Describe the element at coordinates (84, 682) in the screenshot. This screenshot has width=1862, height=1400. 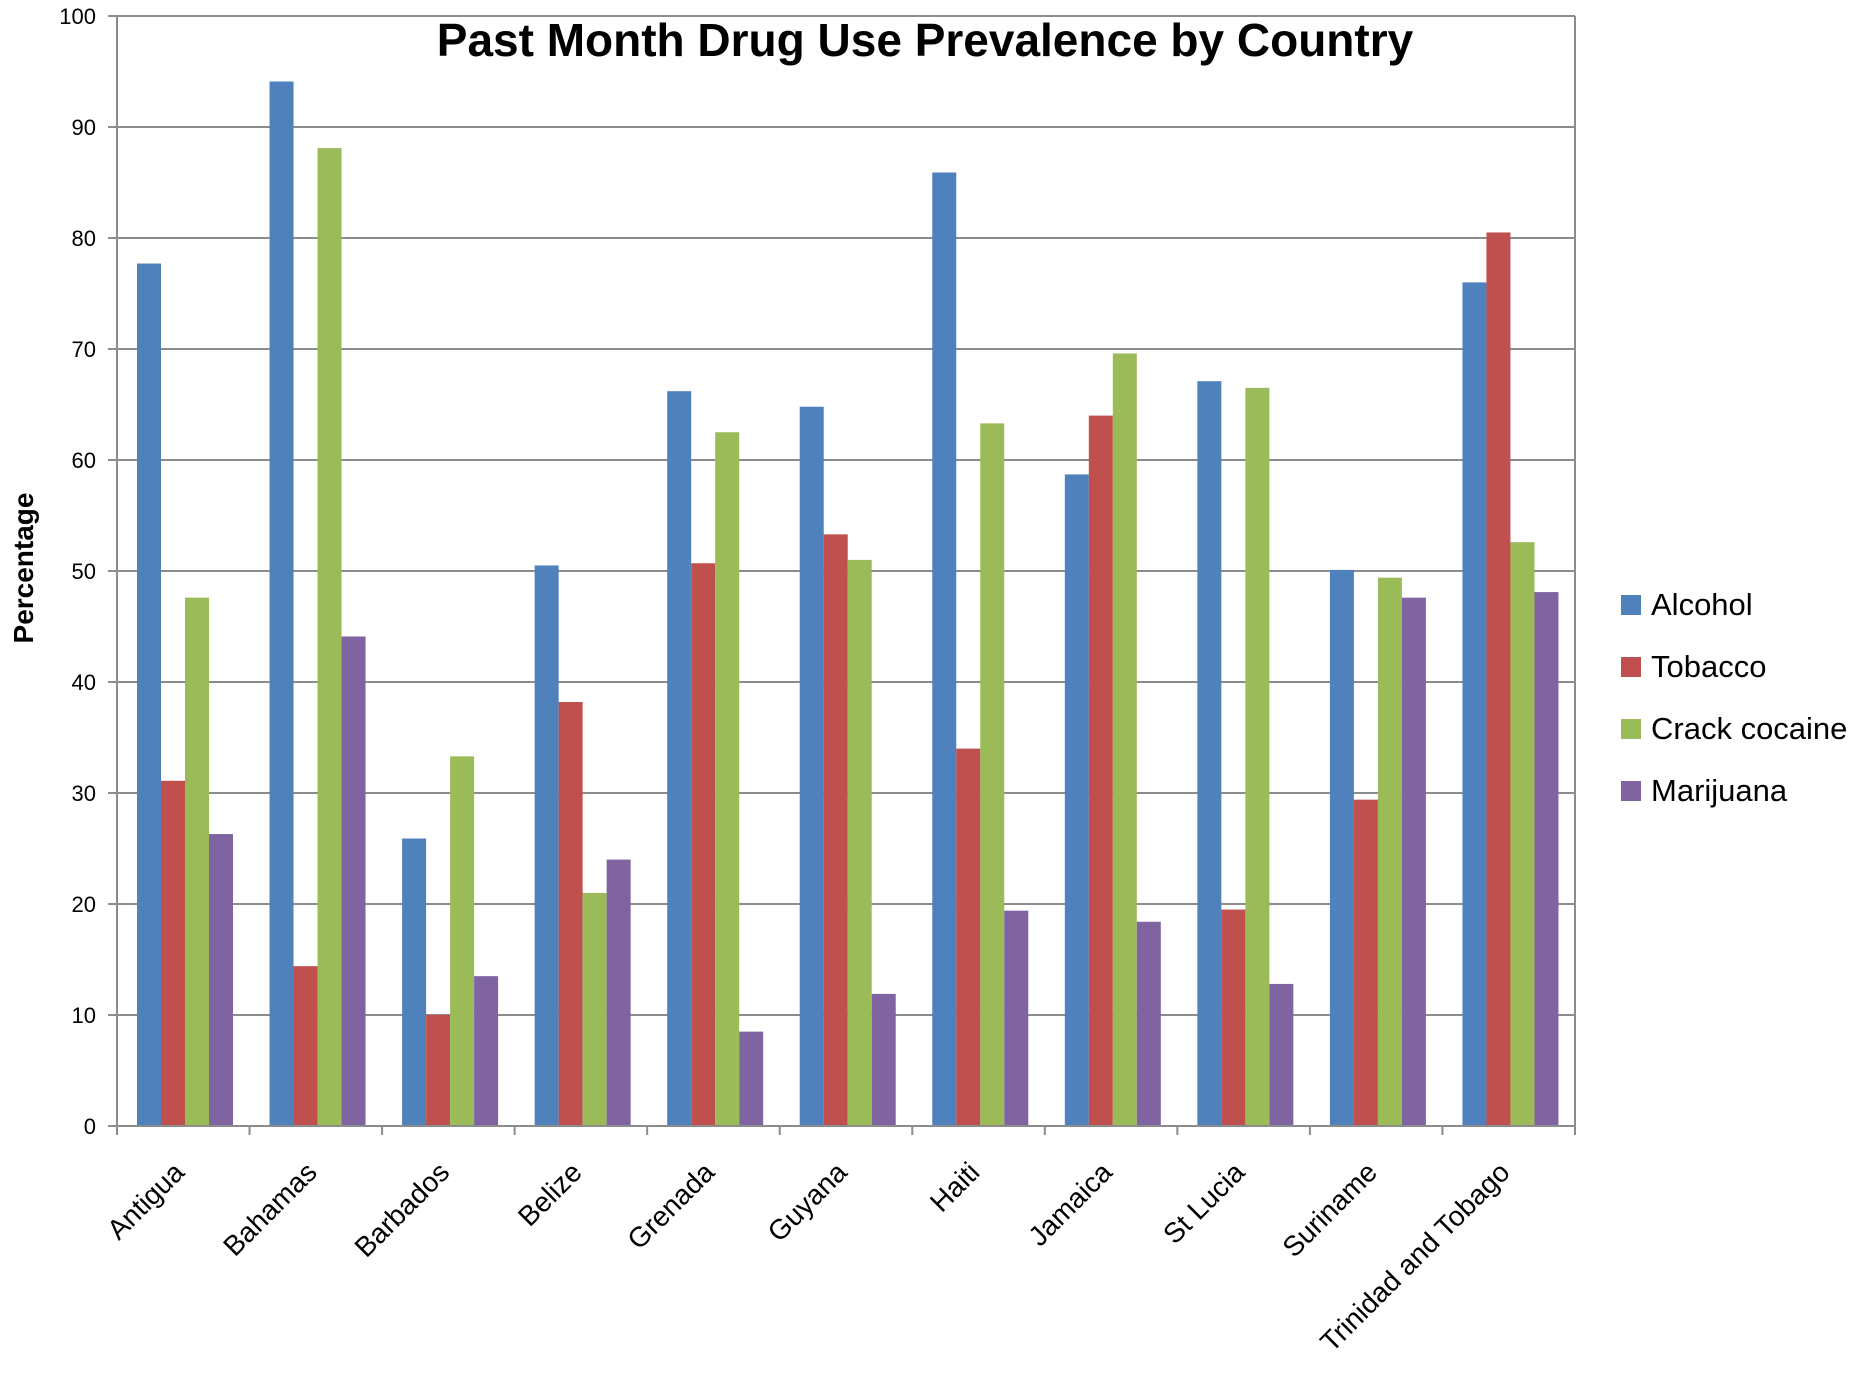
I see `y-tick-label: 40` at that location.